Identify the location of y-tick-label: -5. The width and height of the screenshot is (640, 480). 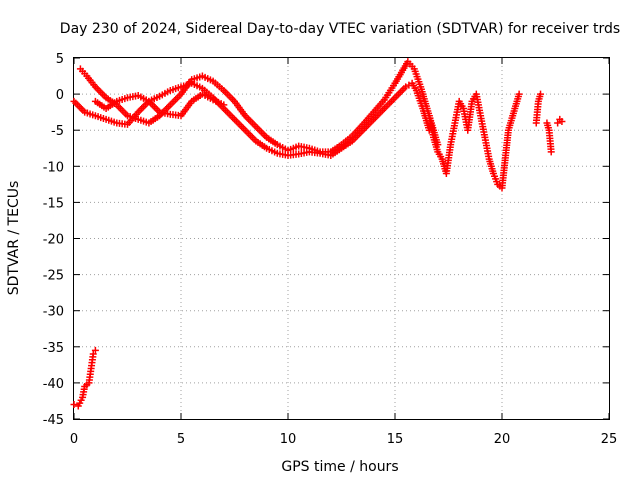
(57, 131).